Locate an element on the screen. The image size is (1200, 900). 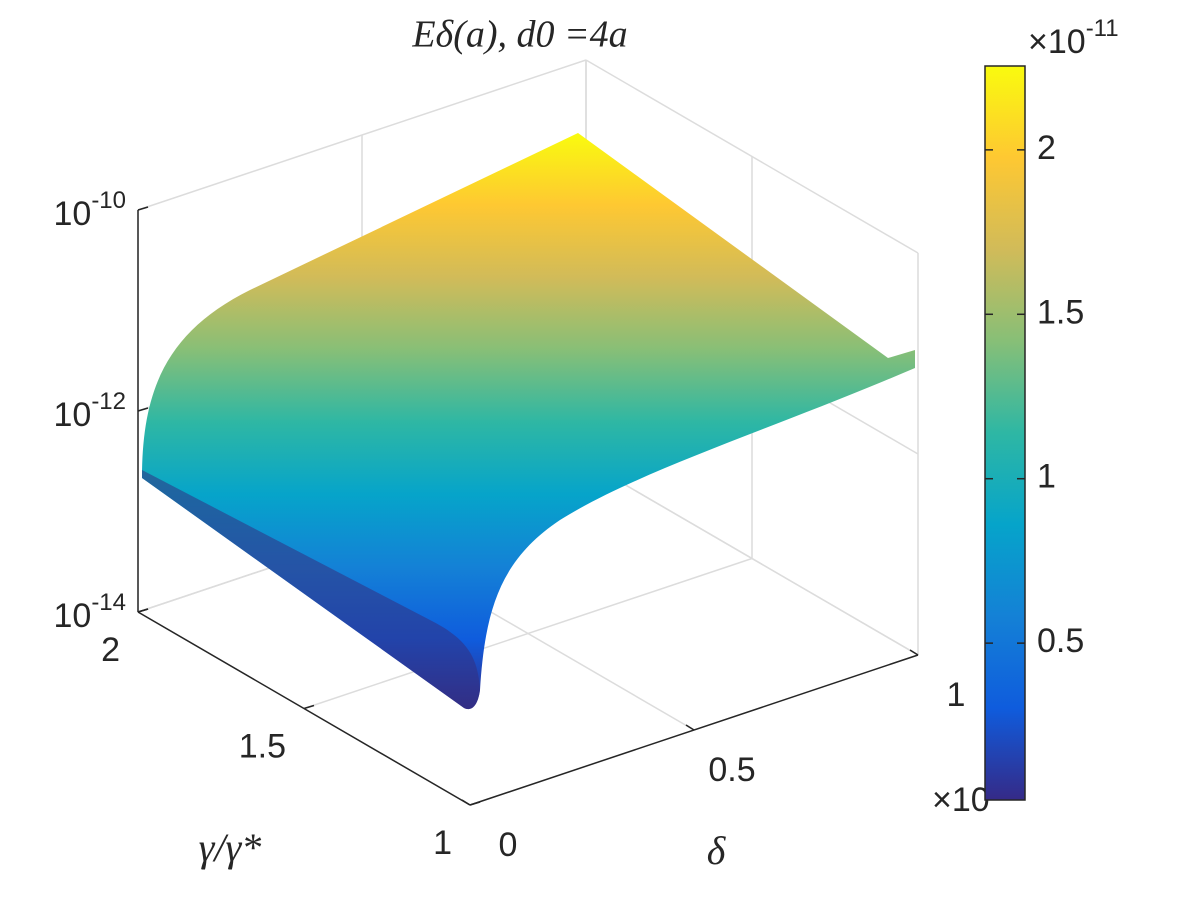
colorbar-tick-label: 0.5 is located at coordinates (1060, 641).